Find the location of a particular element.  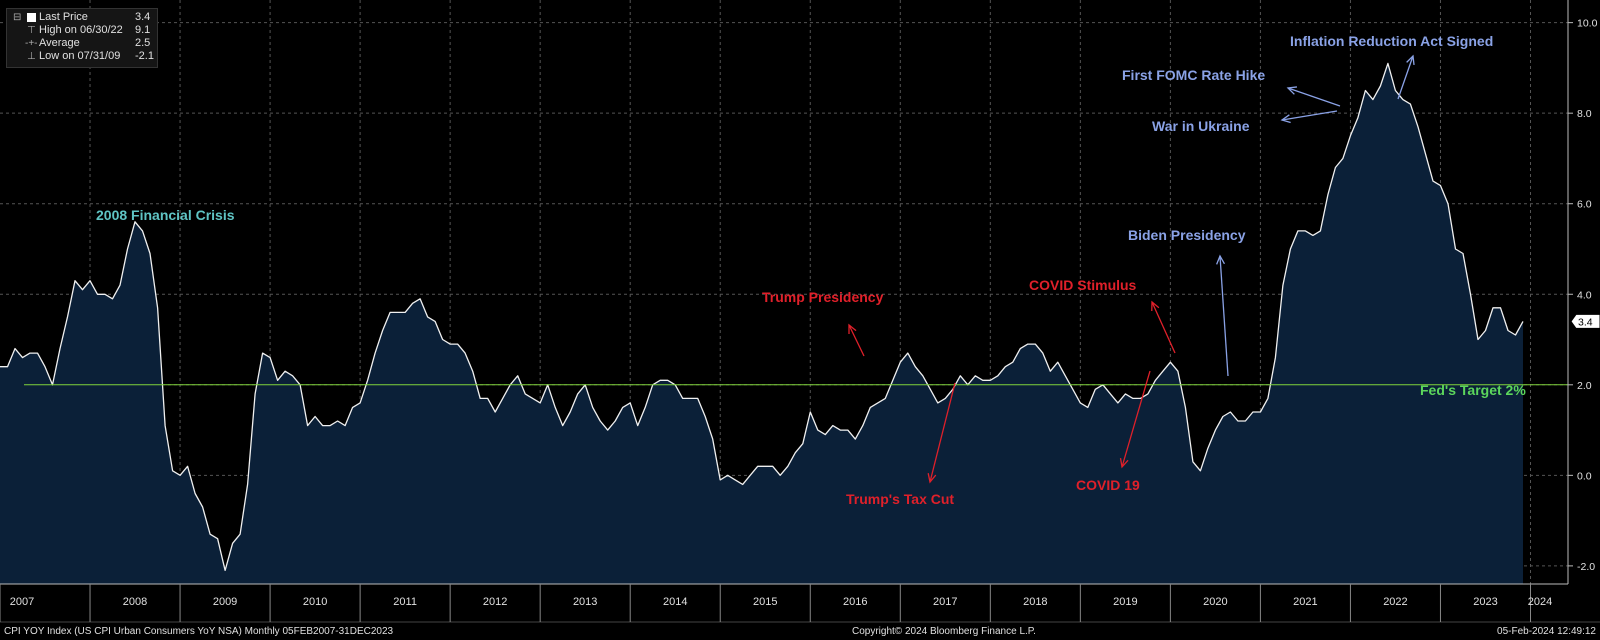

annotation-fed-s-target-2-: Fed's Target 2% is located at coordinates (1473, 390).